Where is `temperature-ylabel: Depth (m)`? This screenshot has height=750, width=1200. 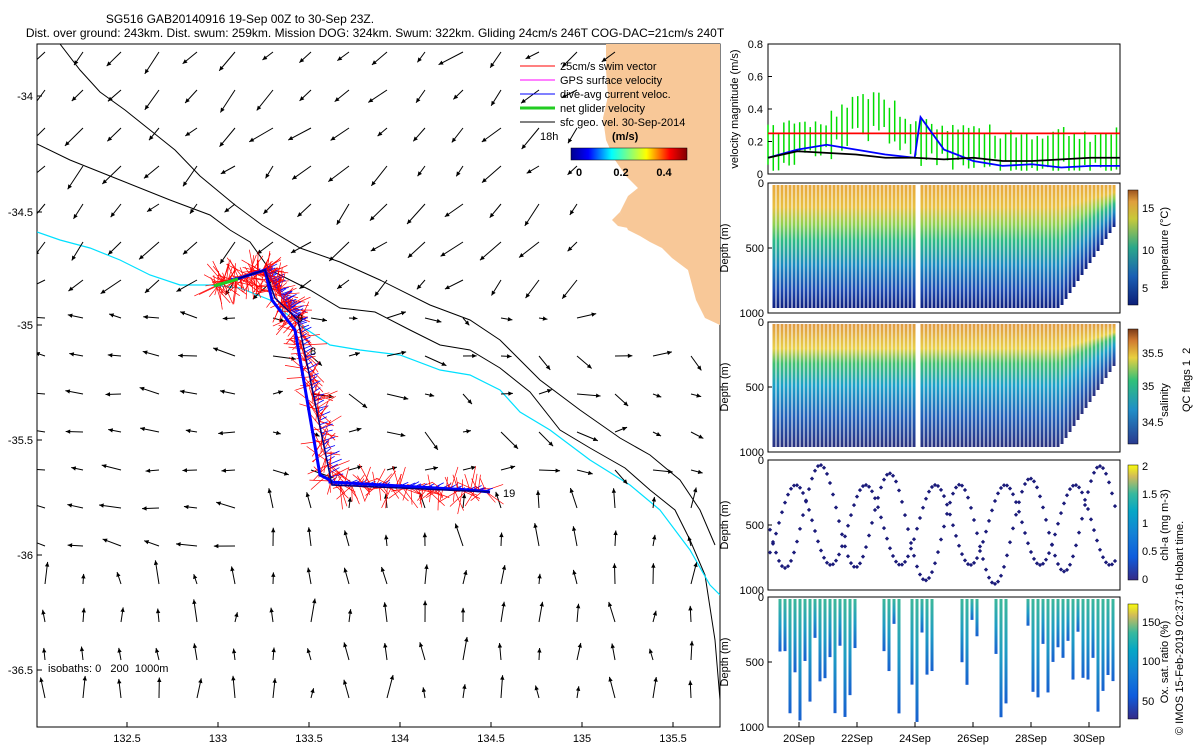 temperature-ylabel: Depth (m) is located at coordinates (725, 248).